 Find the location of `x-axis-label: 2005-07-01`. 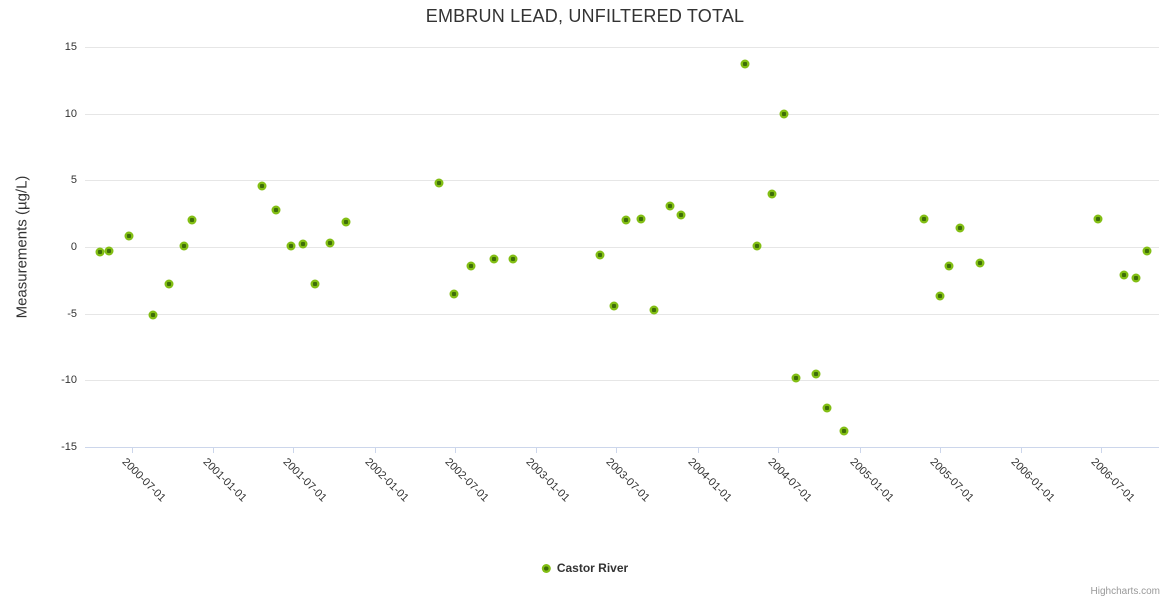

x-axis-label: 2005-07-01 is located at coordinates (951, 480).